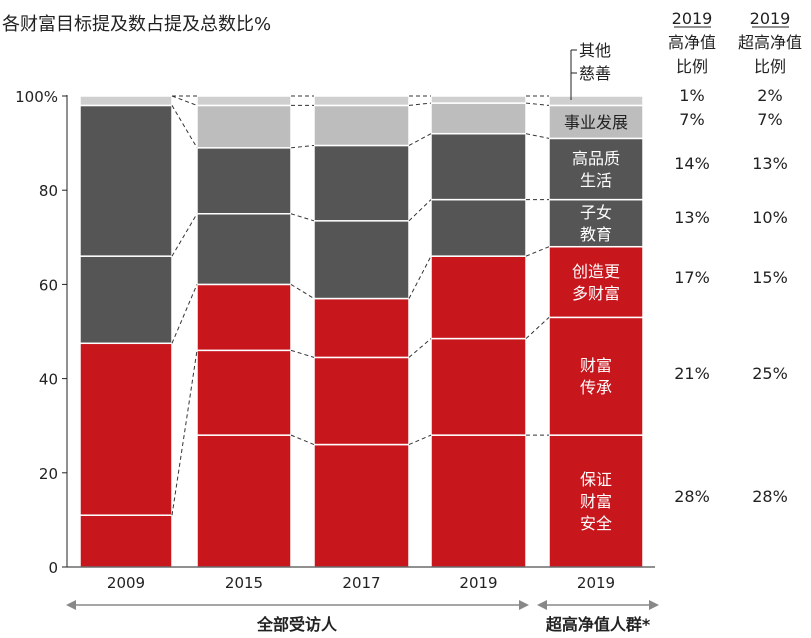 The image size is (811, 638). I want to click on group-arrow-all, so click(297, 605).